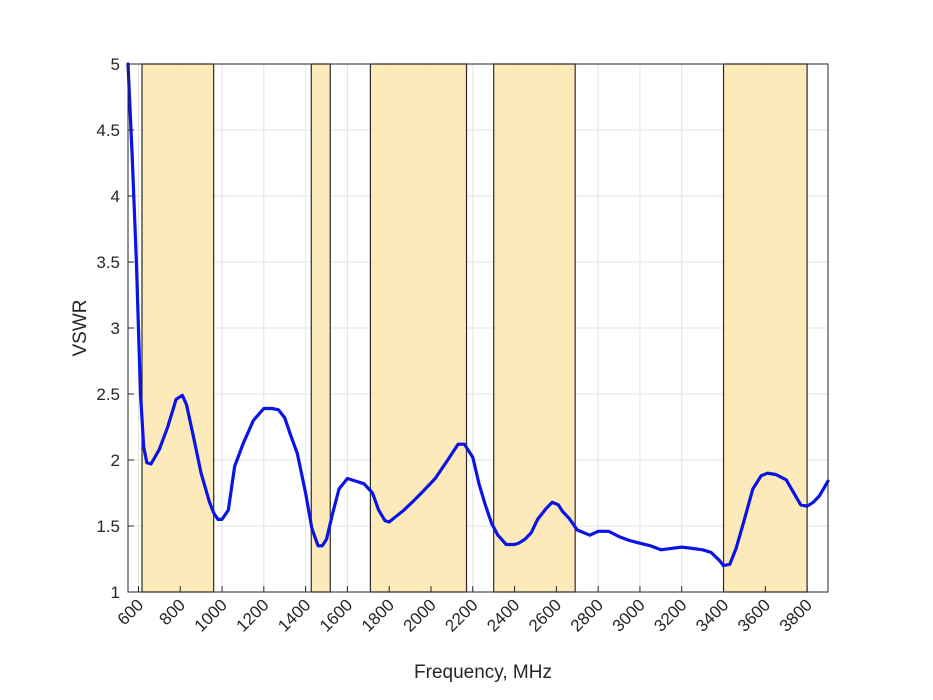 Image resolution: width=933 pixels, height=700 pixels. I want to click on x-tick-label: 1800, so click(378, 615).